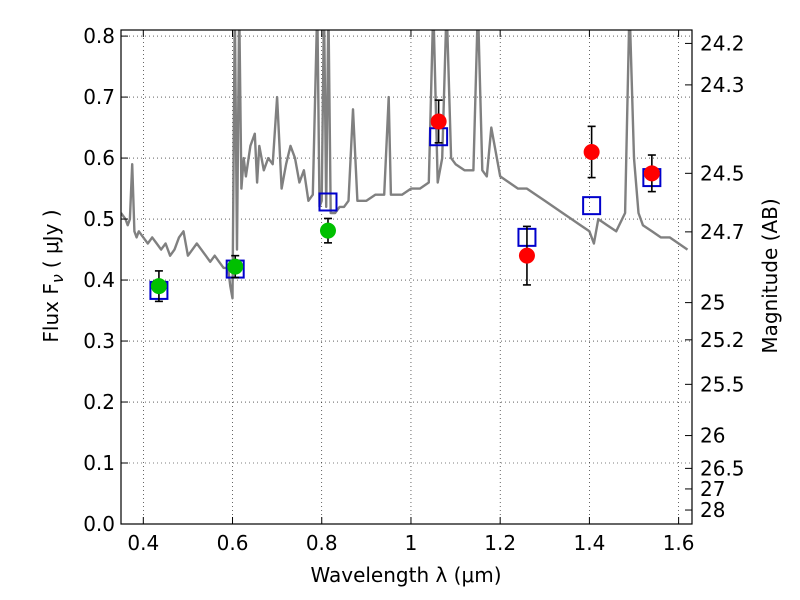 This screenshot has width=800, height=600. What do you see at coordinates (411, 543) in the screenshot?
I see `x-tick-label: 1` at bounding box center [411, 543].